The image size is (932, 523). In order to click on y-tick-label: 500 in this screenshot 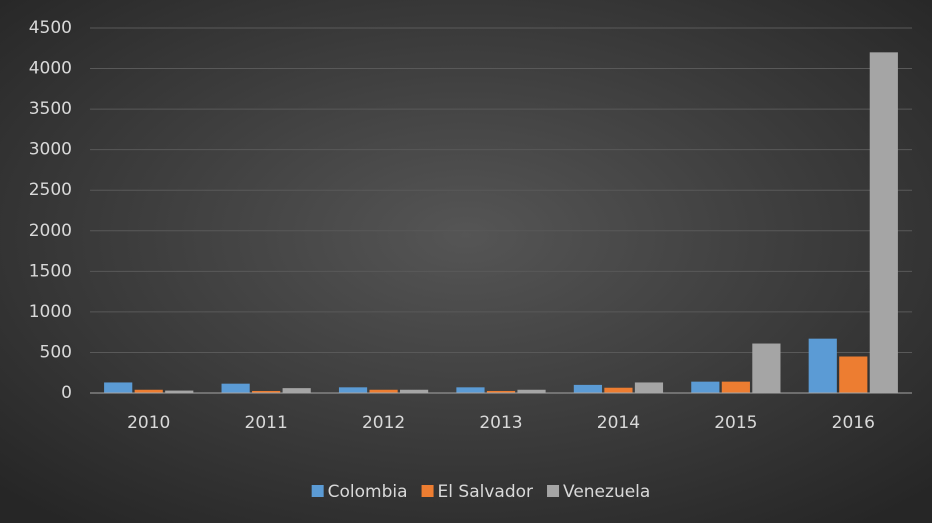, I will do `click(56, 352)`.